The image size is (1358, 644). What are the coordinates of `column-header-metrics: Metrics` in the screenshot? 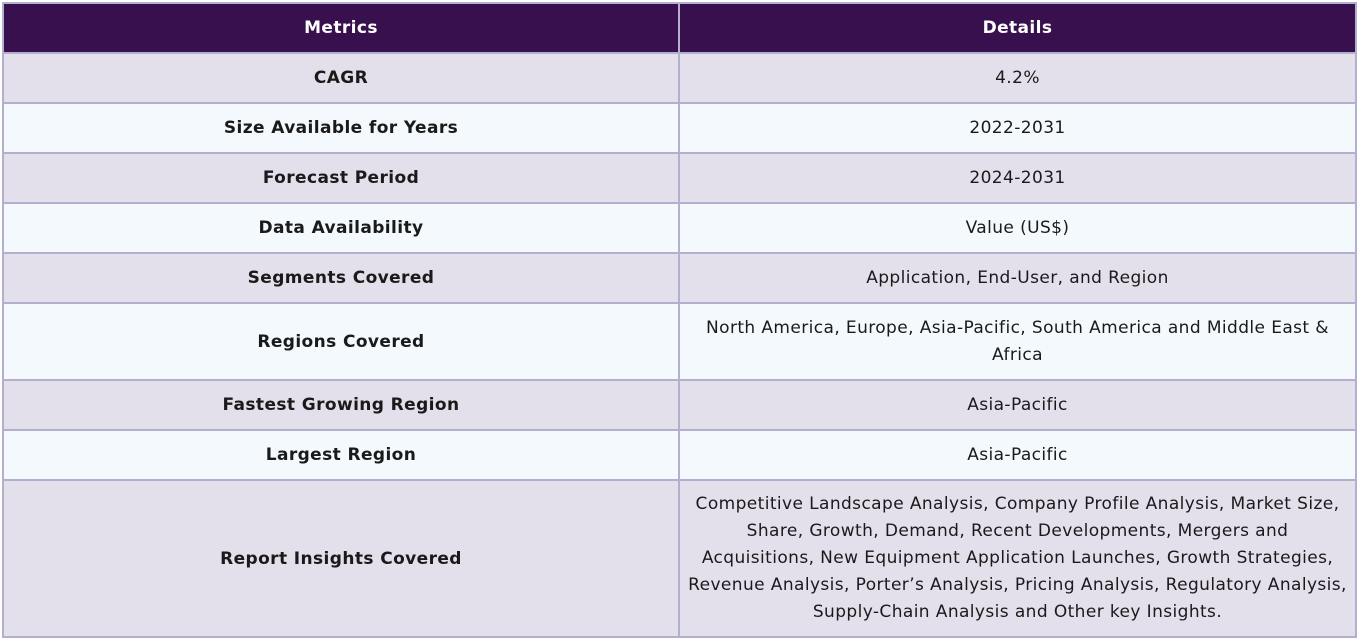 It's located at (341, 28).